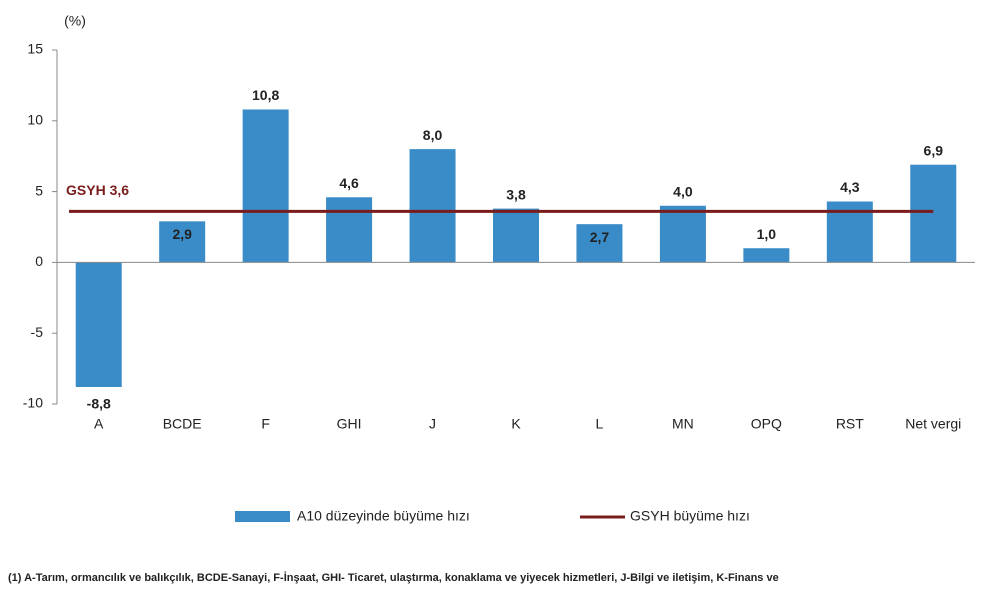 The height and width of the screenshot is (593, 1000). I want to click on value-label: 2,9, so click(182, 234).